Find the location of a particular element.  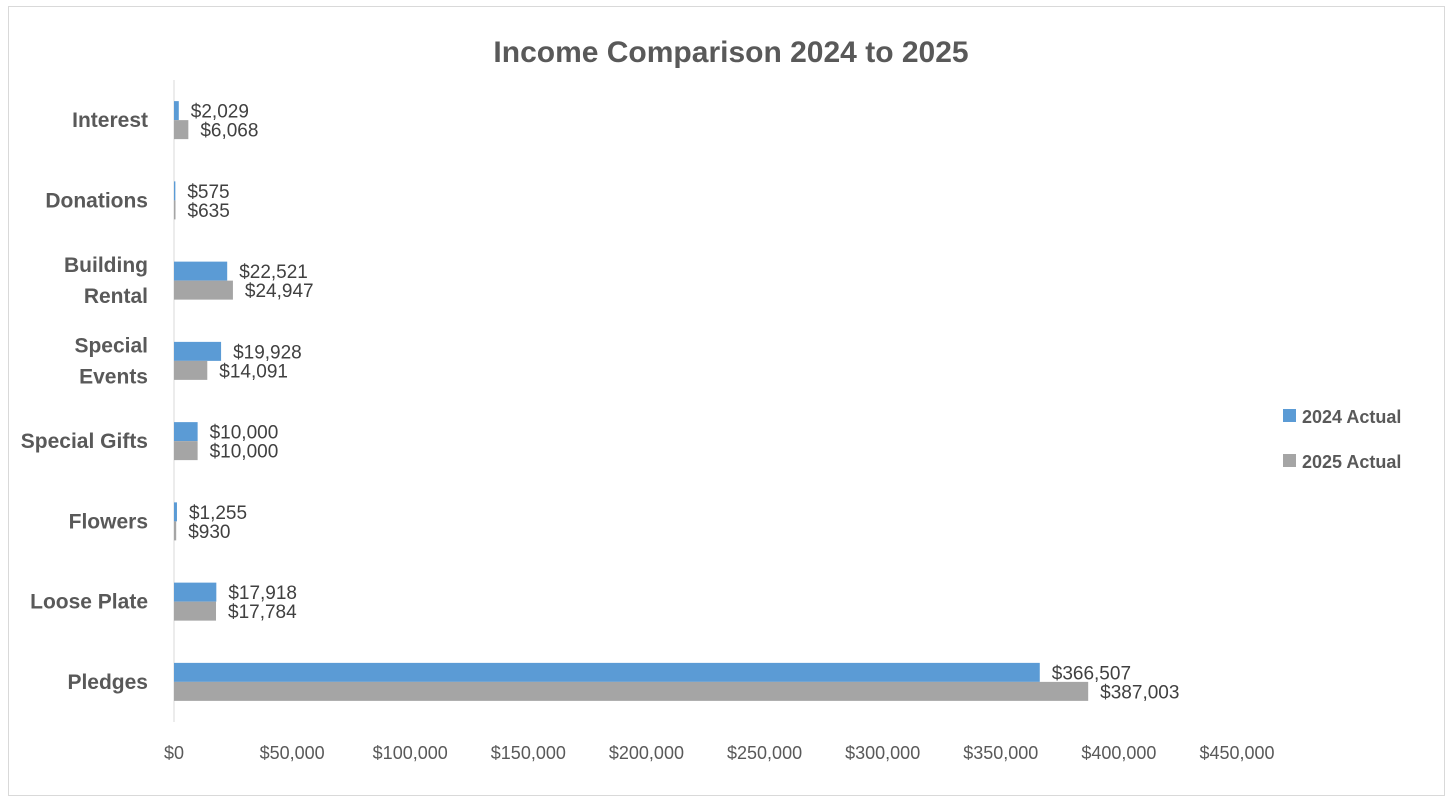

category-label-line: Special Gifts is located at coordinates (84, 441).